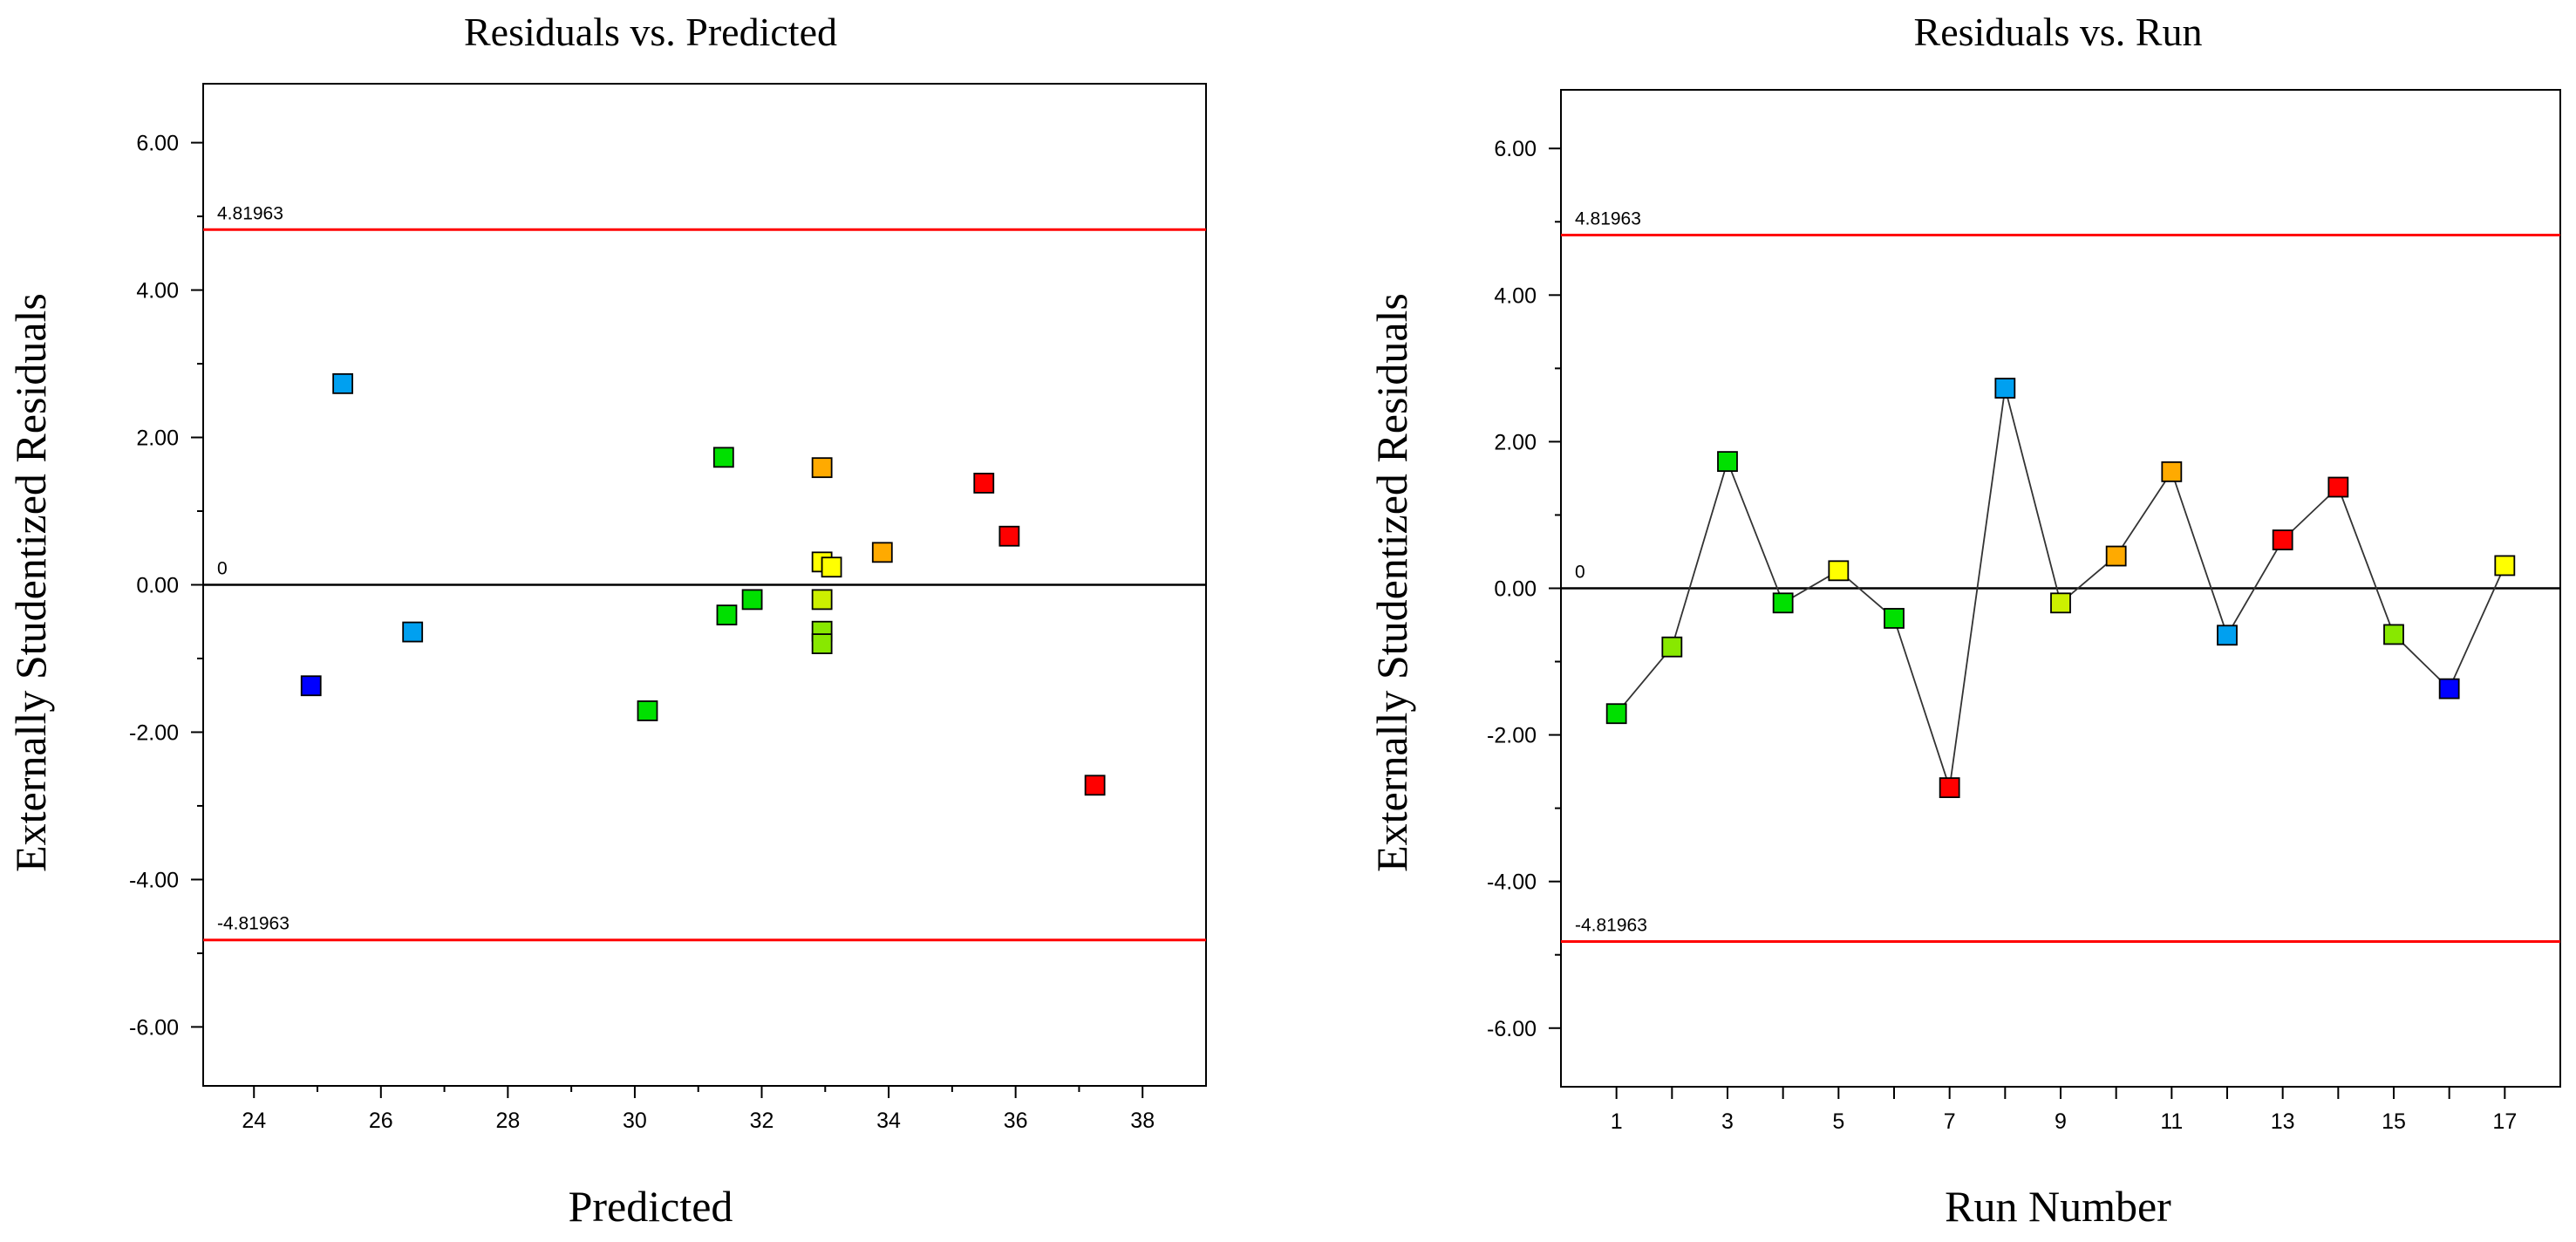  I want to click on x-tick-label: 26, so click(381, 1121).